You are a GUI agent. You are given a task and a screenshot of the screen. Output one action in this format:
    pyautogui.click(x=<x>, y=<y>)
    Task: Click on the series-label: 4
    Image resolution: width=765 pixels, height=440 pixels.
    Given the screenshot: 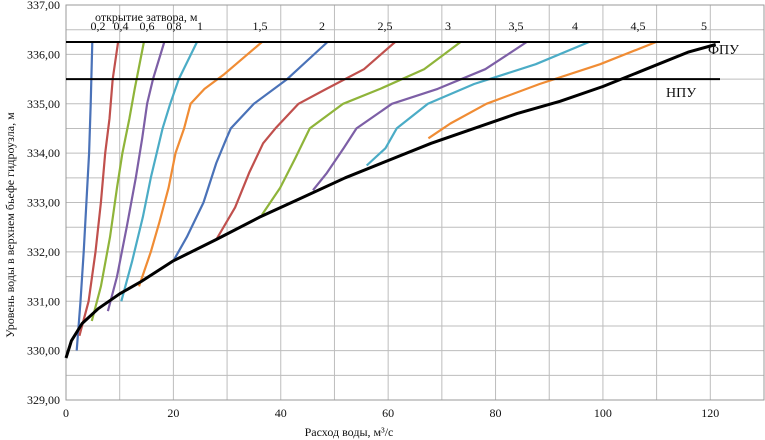 What is the action you would take?
    pyautogui.click(x=575, y=26)
    